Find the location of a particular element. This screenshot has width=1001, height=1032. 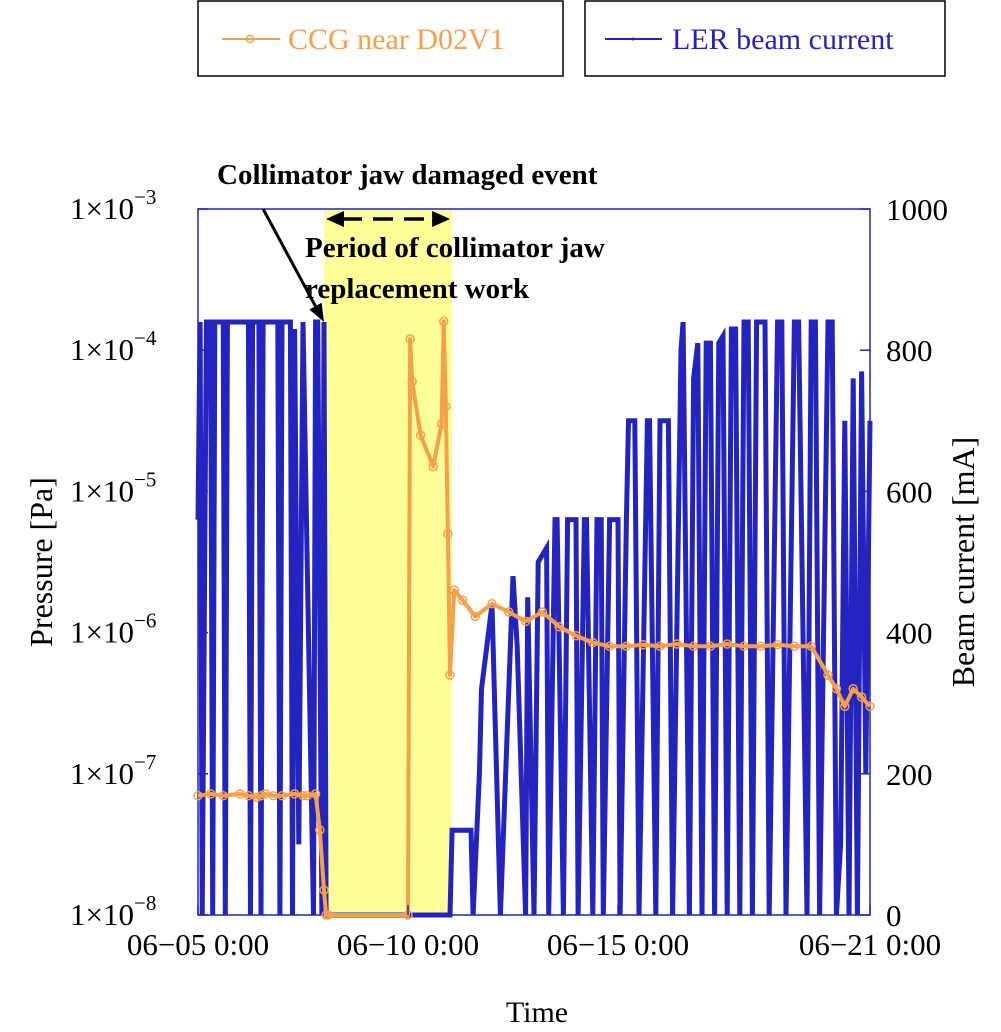

legend-label-pressure: CCG near D02V1 is located at coordinates (396, 39).